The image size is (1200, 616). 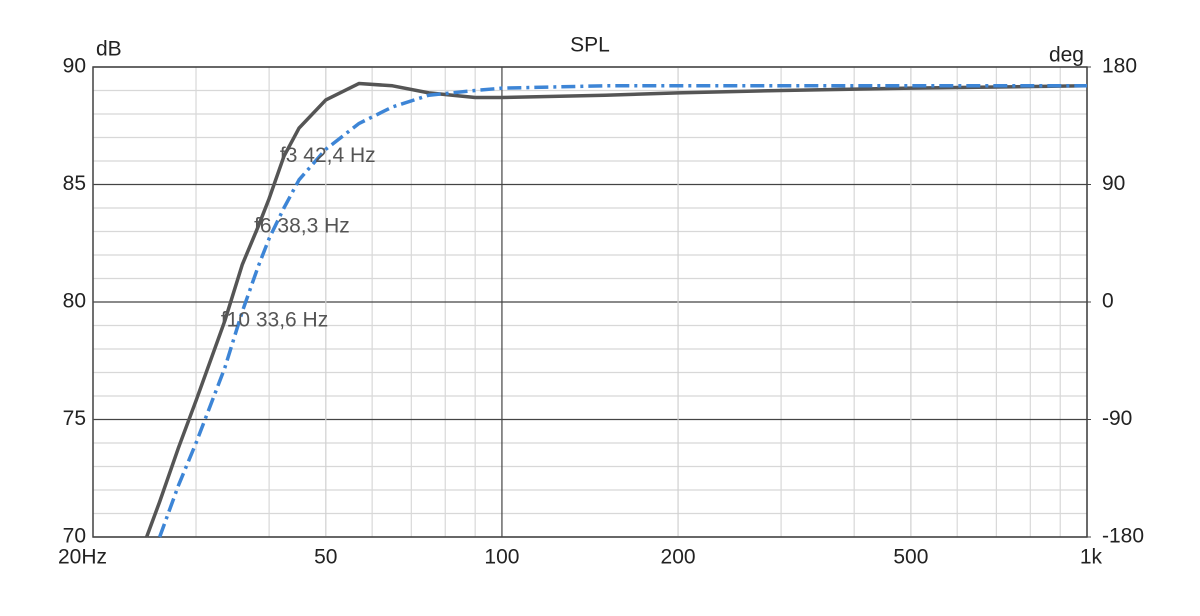 What do you see at coordinates (1117, 418) in the screenshot?
I see `y2-tick-label: -90` at bounding box center [1117, 418].